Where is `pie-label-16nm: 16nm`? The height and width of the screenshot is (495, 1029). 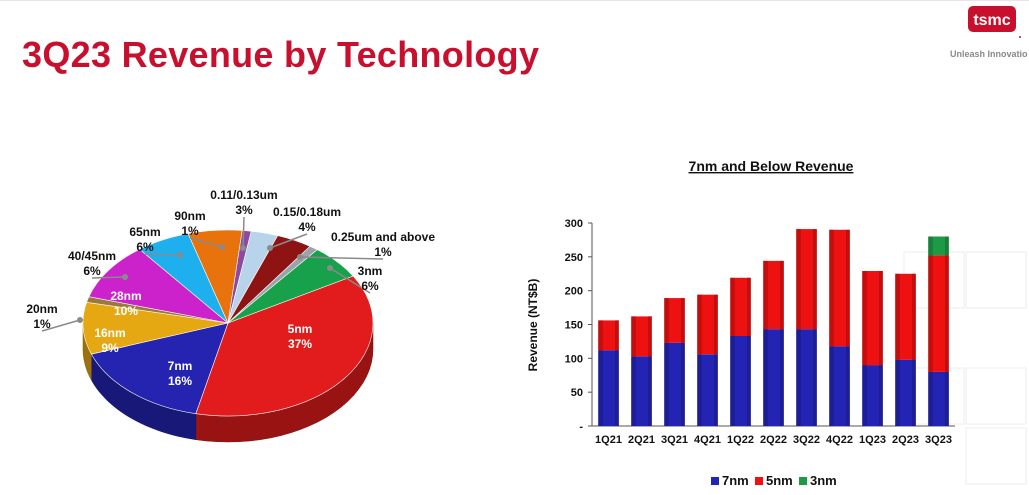
pie-label-16nm: 16nm is located at coordinates (109, 333).